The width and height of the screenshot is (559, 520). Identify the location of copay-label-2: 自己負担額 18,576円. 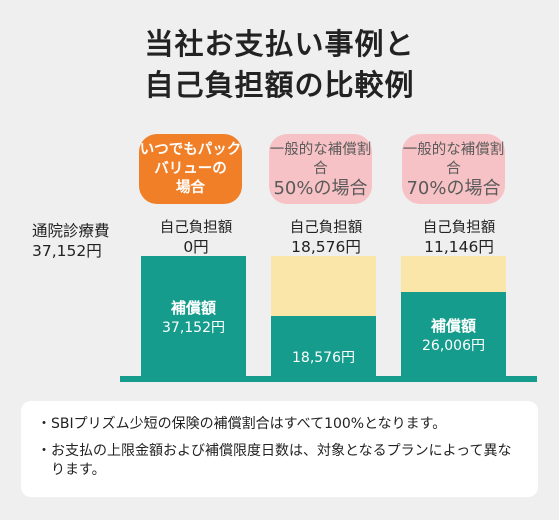
(326, 238).